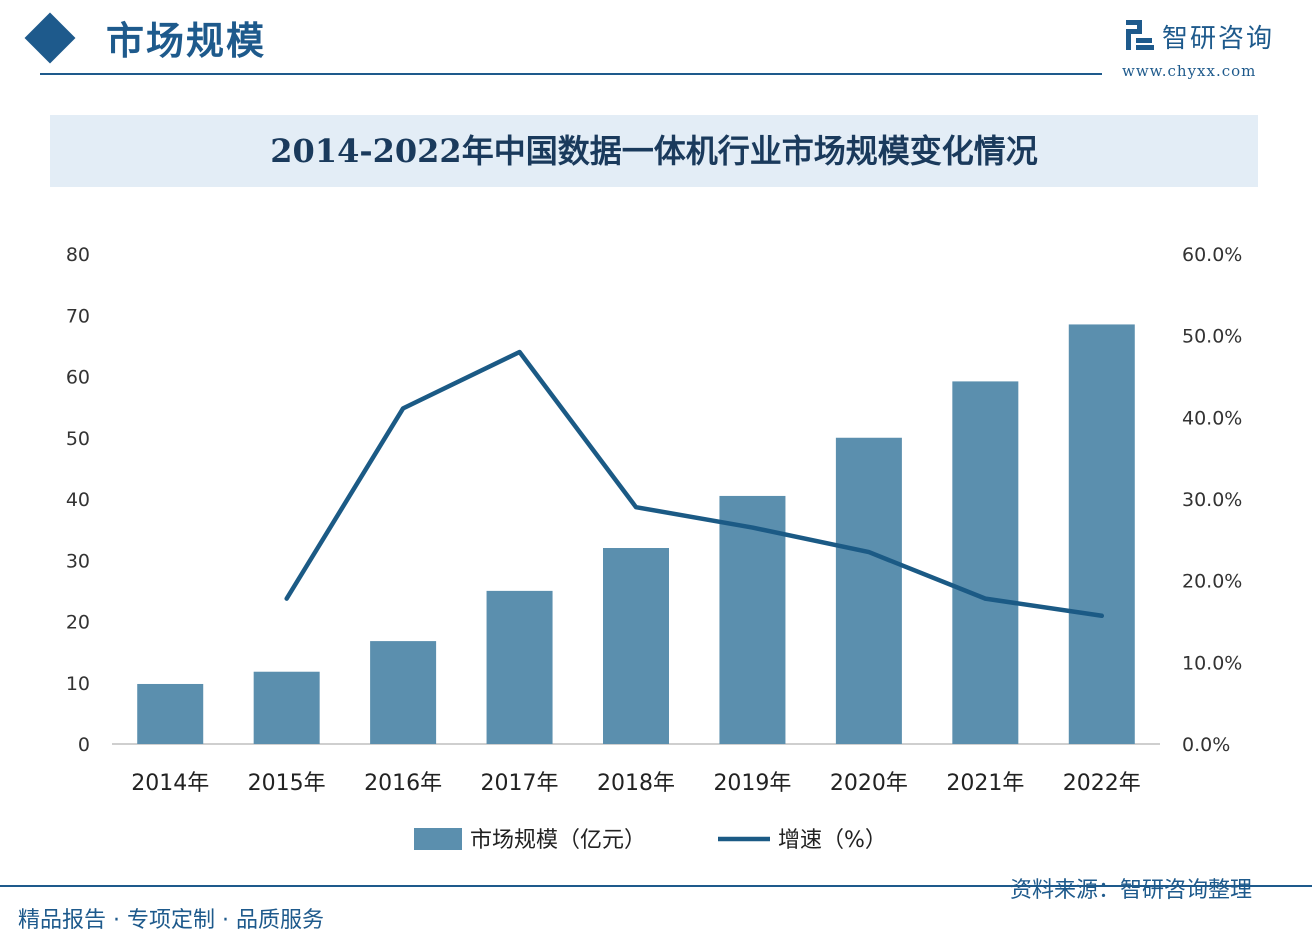 The height and width of the screenshot is (944, 1312). What do you see at coordinates (656, 886) in the screenshot?
I see `footer-divider` at bounding box center [656, 886].